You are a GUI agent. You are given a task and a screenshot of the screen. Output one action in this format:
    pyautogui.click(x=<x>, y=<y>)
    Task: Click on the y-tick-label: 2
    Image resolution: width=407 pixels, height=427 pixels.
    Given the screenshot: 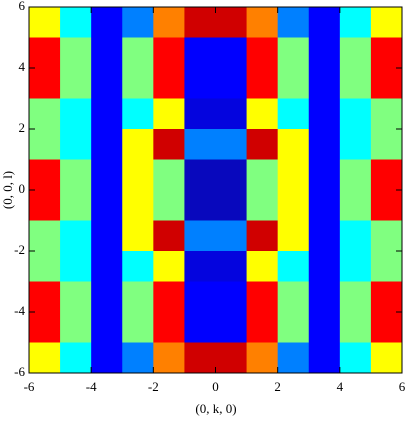 What is the action you would take?
    pyautogui.click(x=22, y=127)
    